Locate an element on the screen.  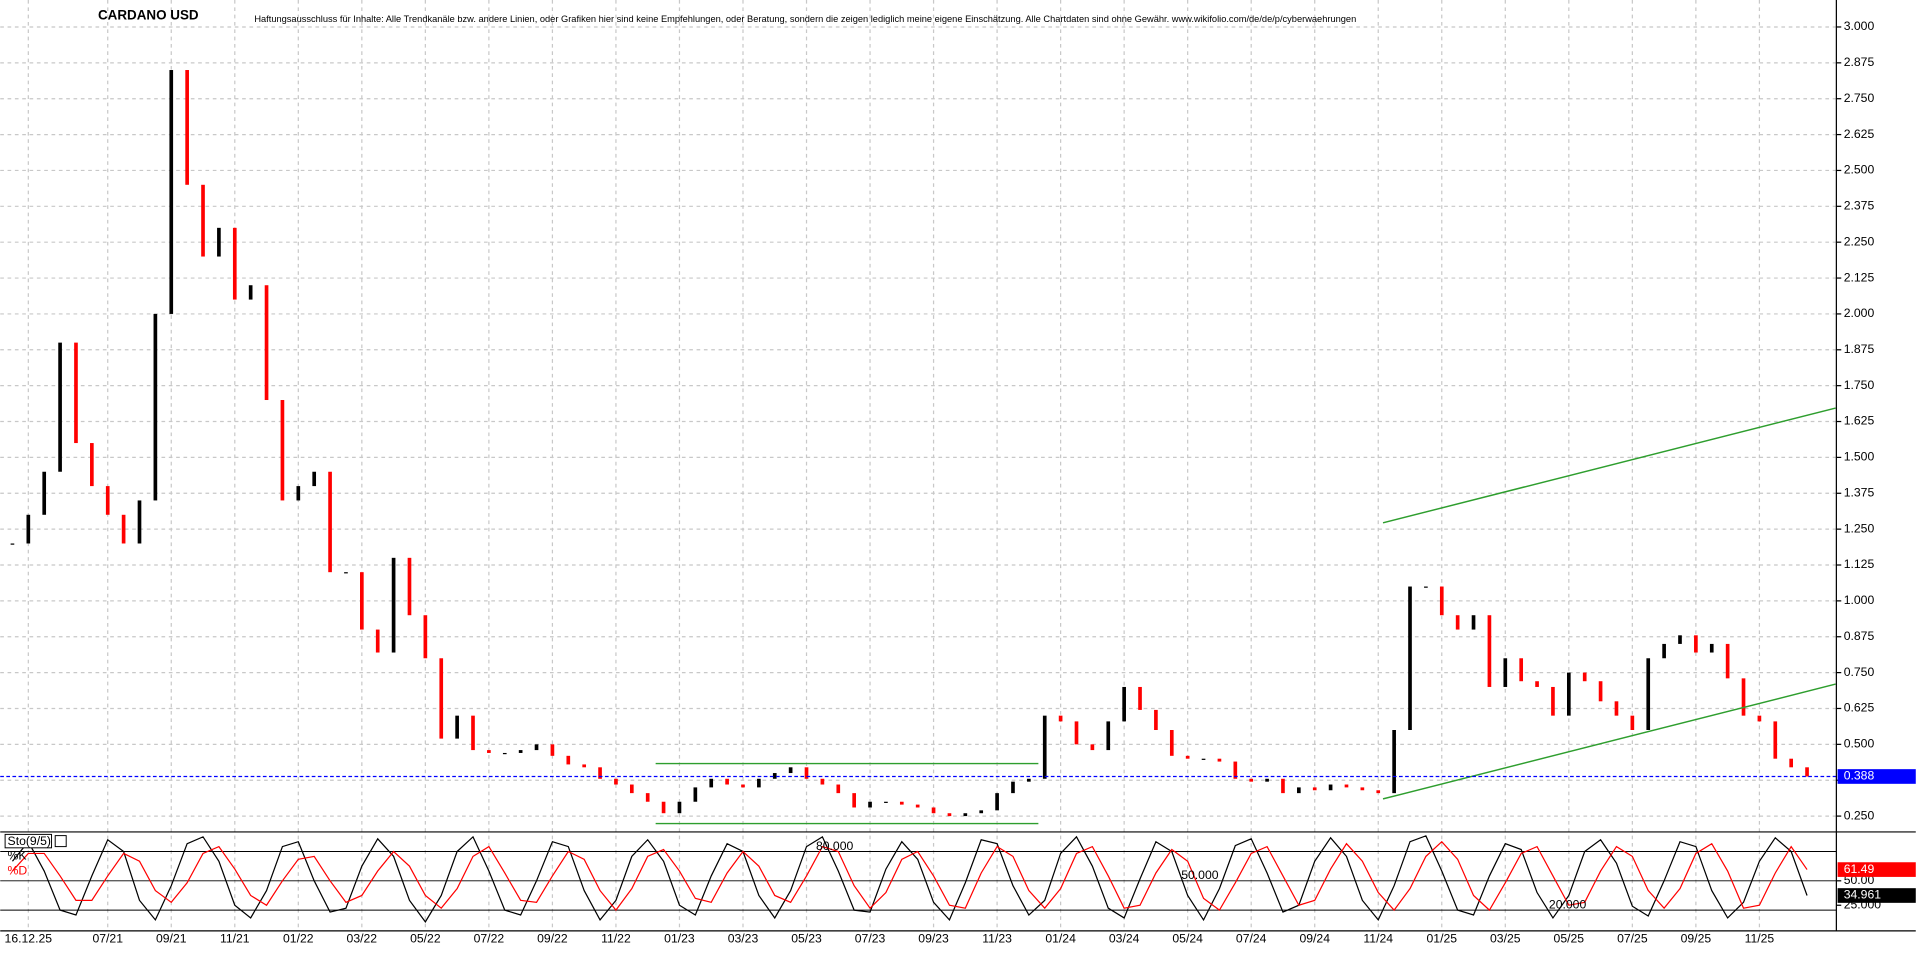
x-tick-label: 03/24 is located at coordinates (1124, 939).